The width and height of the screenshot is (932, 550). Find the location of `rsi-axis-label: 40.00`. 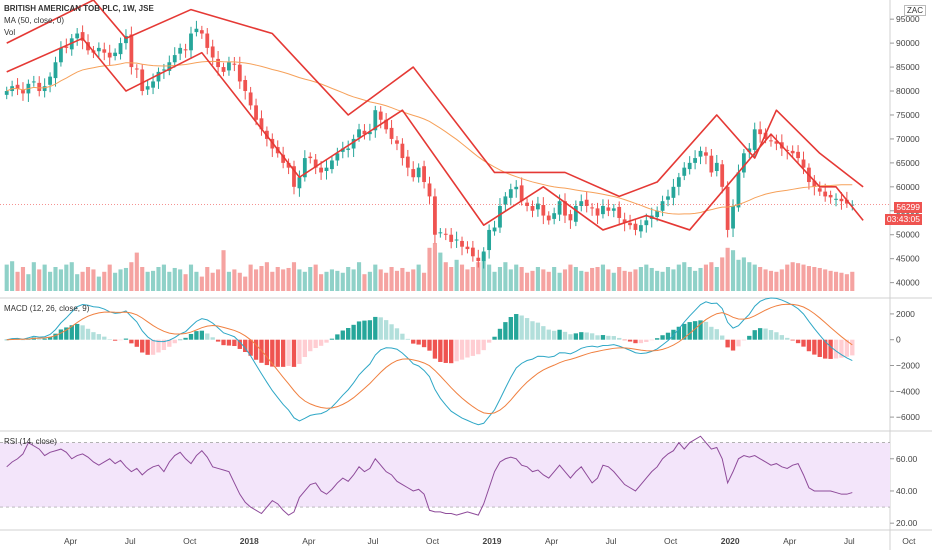

rsi-axis-label: 40.00 is located at coordinates (907, 491).